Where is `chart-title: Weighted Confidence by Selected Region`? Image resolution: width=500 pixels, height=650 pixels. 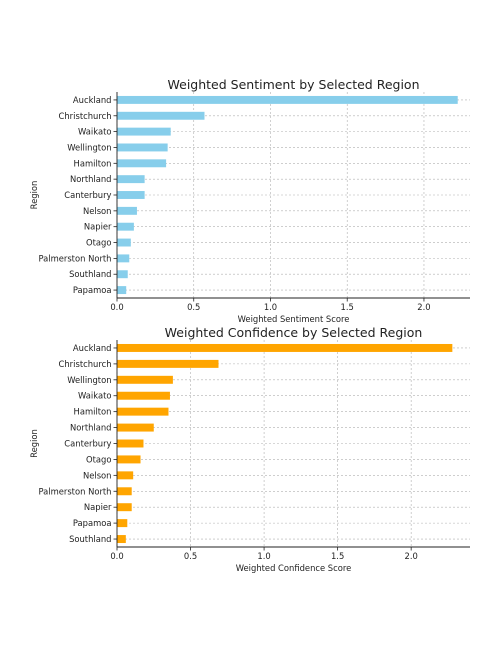
chart-title: Weighted Confidence by Selected Region is located at coordinates (294, 332).